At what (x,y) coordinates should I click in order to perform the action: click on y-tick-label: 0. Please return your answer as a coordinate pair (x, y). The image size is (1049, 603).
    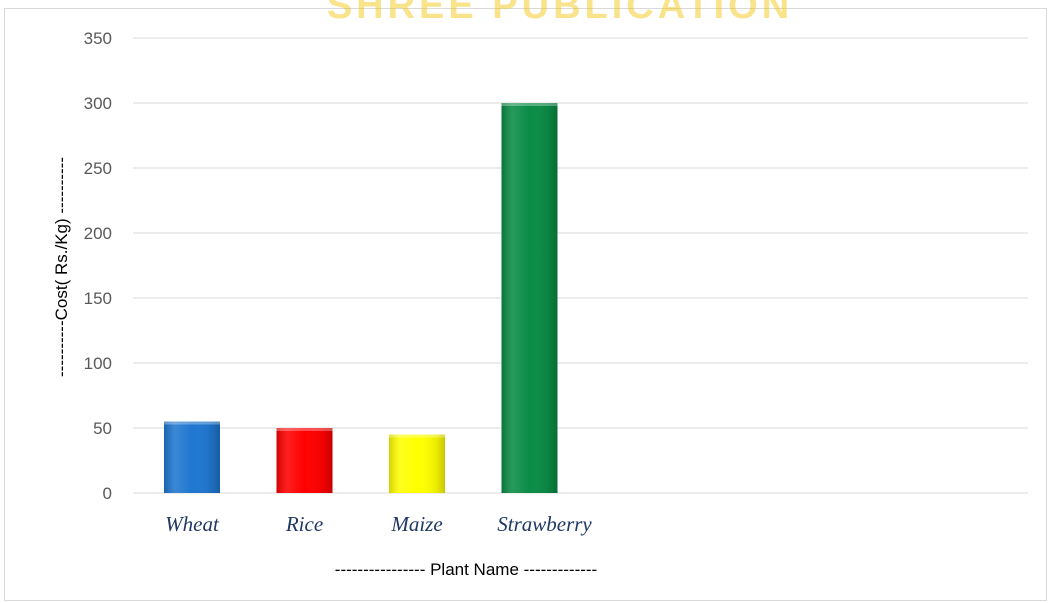
    Looking at the image, I should click on (107, 493).